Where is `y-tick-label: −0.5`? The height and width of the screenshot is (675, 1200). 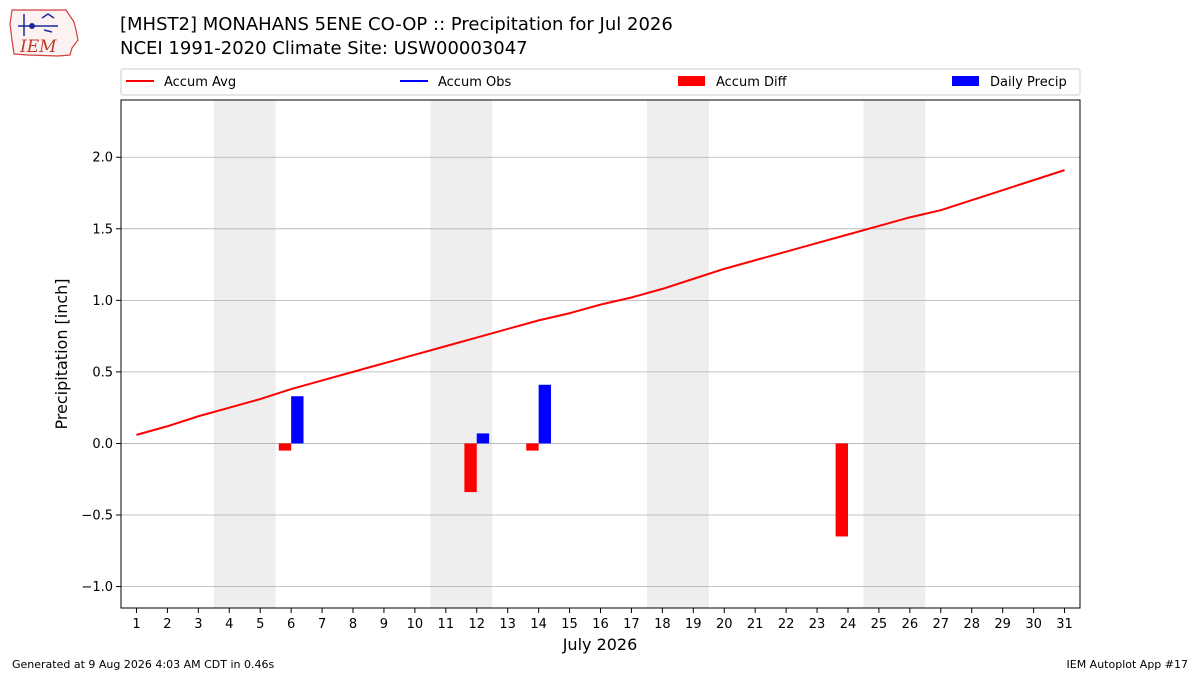 y-tick-label: −0.5 is located at coordinates (97, 515).